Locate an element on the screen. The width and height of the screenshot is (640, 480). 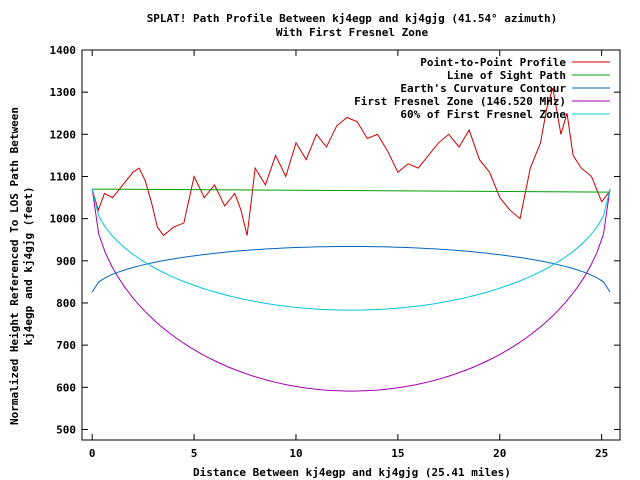
legend-label: First Fresnel Zone (146.520 MHz) is located at coordinates (460, 101).